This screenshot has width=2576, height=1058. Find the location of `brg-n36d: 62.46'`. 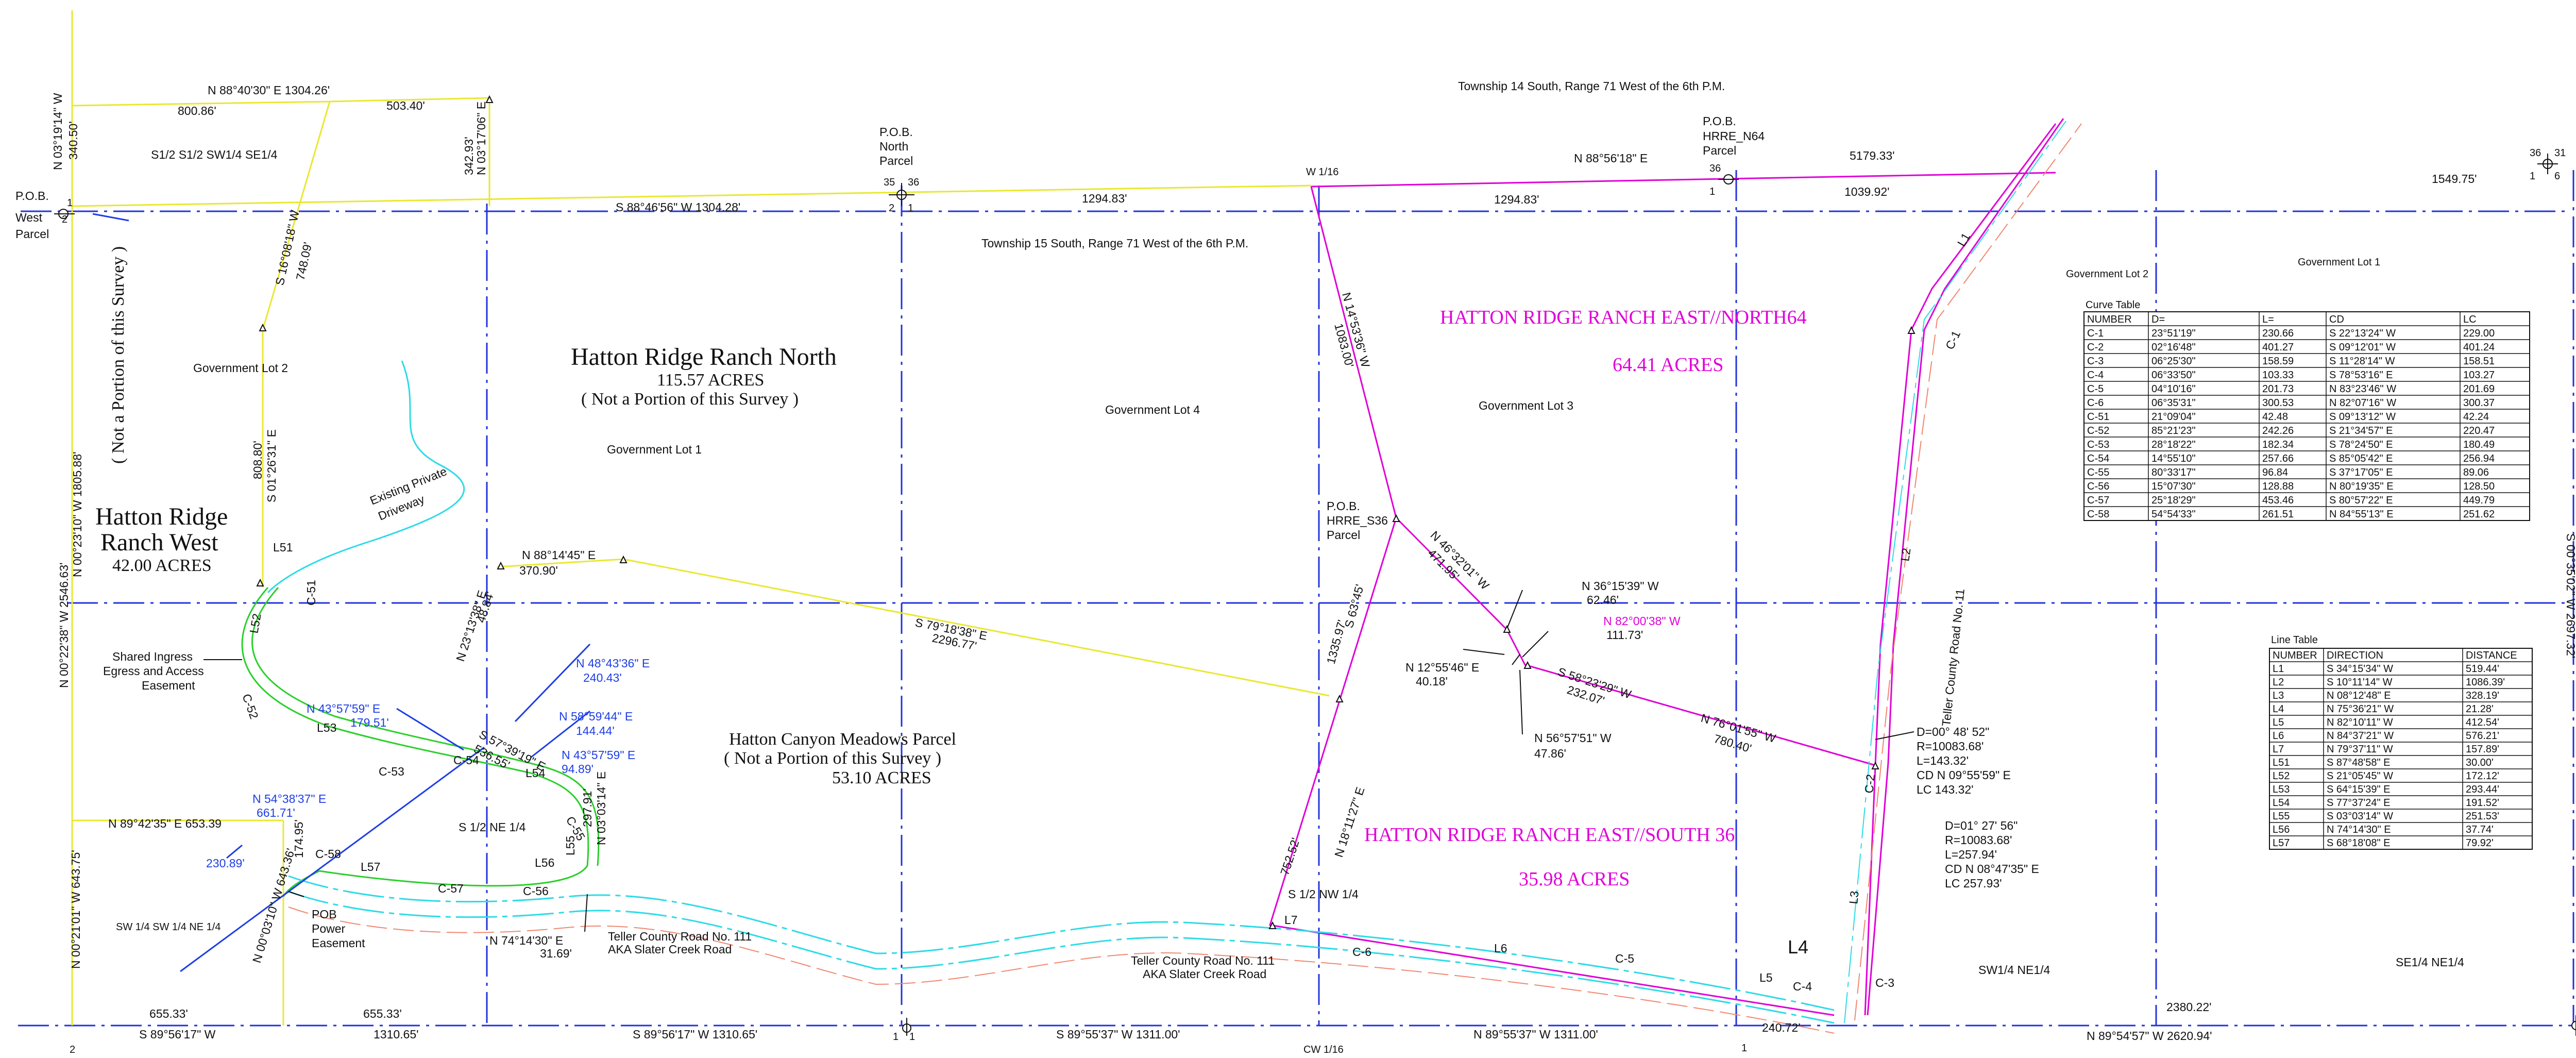

brg-n36d: 62.46' is located at coordinates (1603, 600).